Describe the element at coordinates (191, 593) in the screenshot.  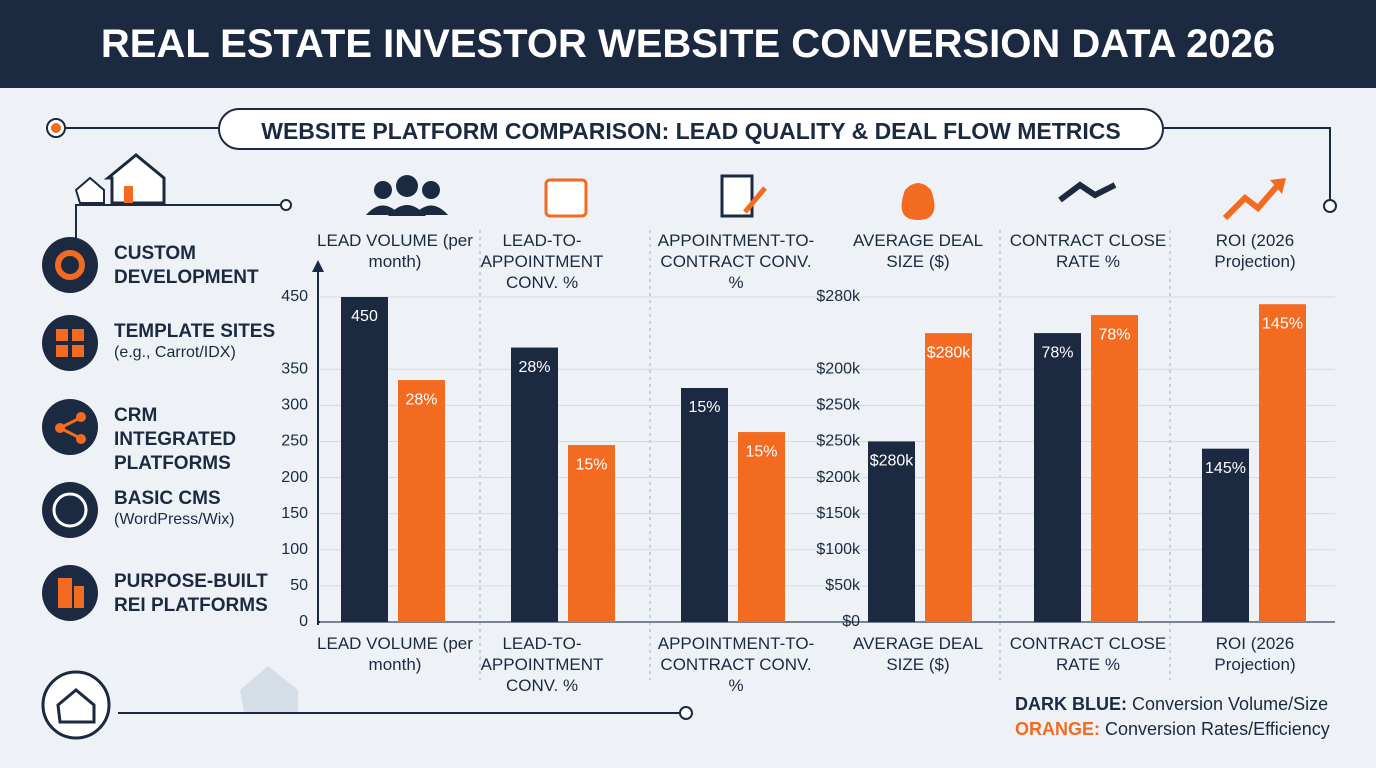
I see `platform-name: PURPOSE-BUILT REI PLATFORMS` at that location.